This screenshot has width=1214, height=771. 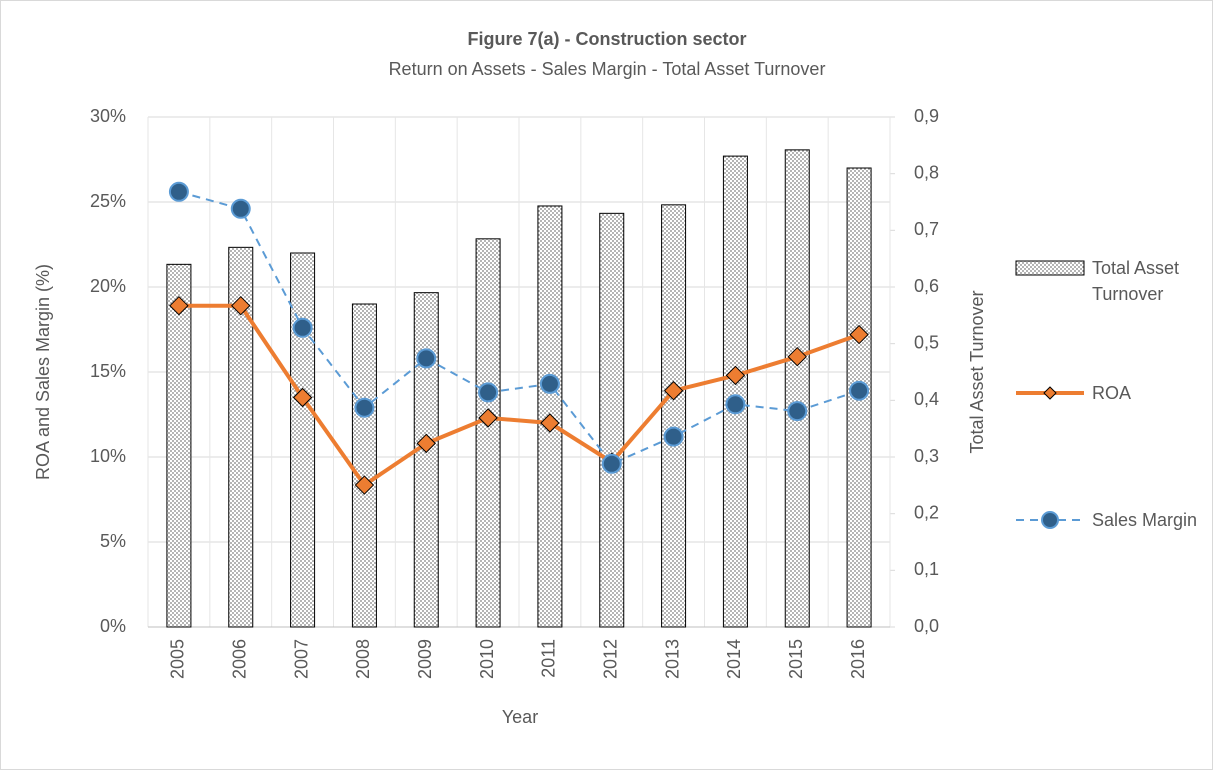 What do you see at coordinates (549, 658) in the screenshot?
I see `x-tick-label: 2011` at bounding box center [549, 658].